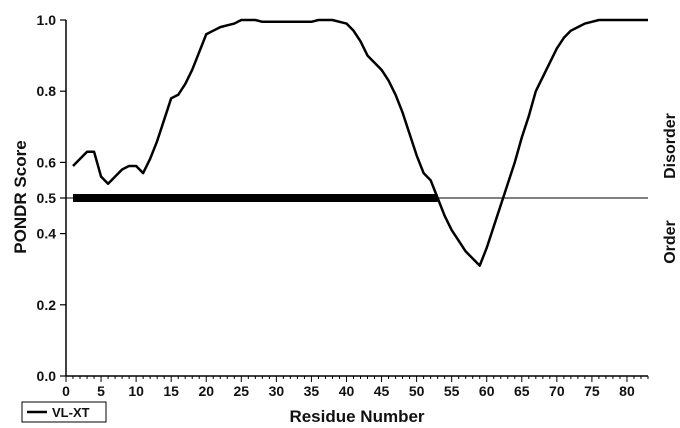  Describe the element at coordinates (71, 412) in the screenshot. I see `legend-label-vl-xt: VL-XT` at that location.